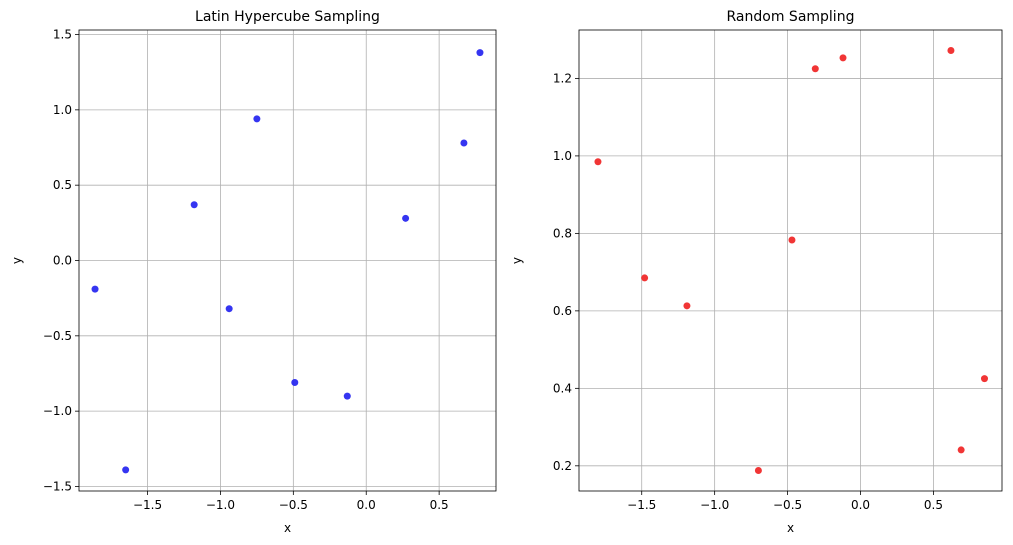 The height and width of the screenshot is (545, 1013). I want to click on random-y-tick-label: 0.2, so click(562, 466).